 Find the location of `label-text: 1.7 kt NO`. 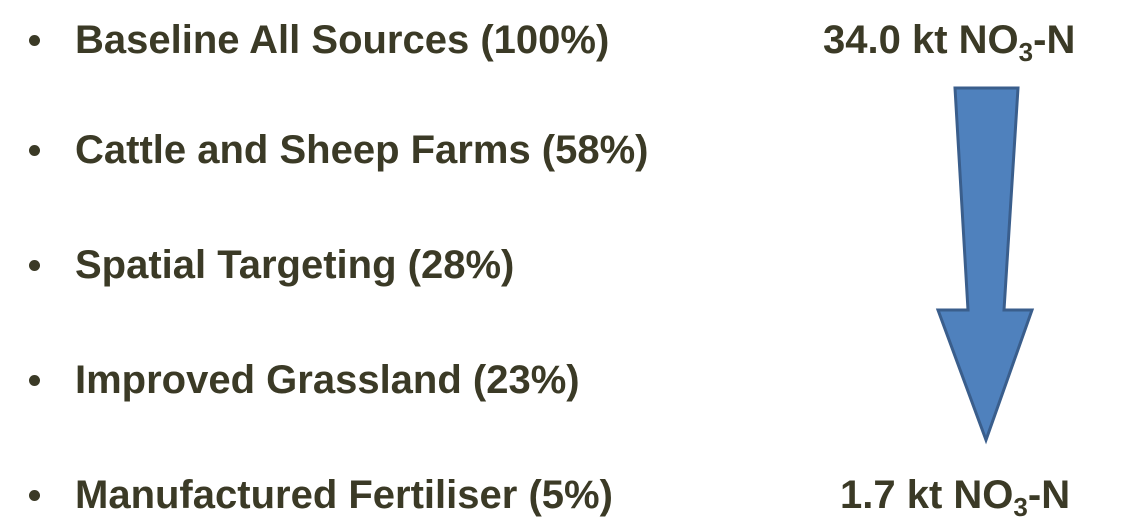

label-text: 1.7 kt NO is located at coordinates (927, 495).